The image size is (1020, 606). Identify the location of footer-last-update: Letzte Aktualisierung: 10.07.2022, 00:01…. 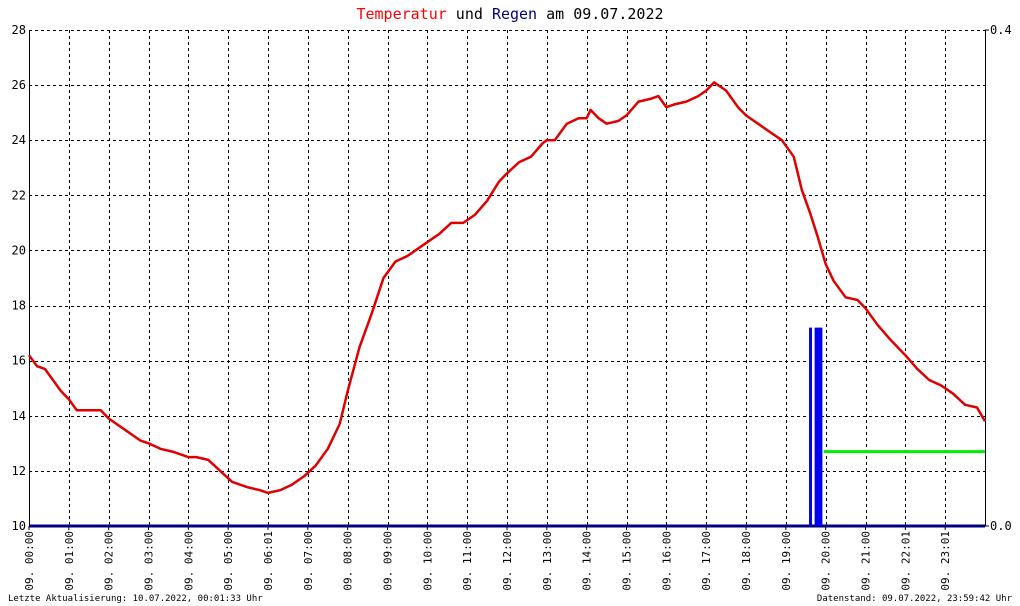
(135, 599).